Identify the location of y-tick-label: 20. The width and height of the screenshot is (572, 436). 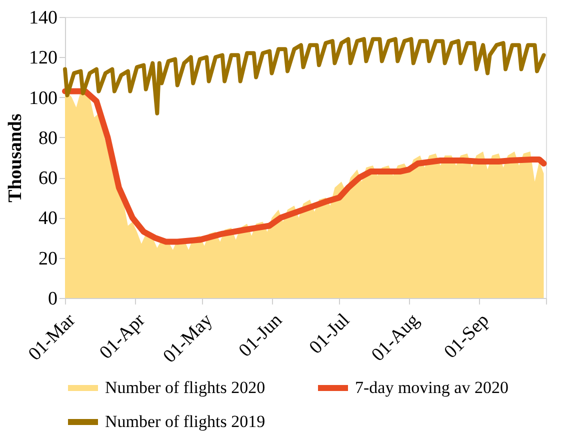
(48, 259).